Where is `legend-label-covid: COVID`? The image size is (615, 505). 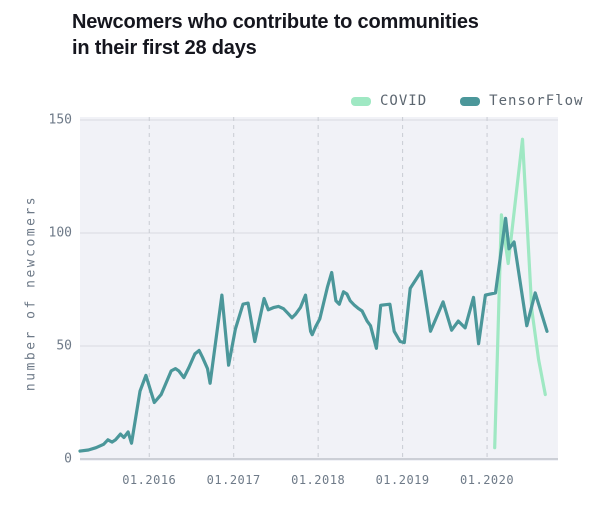 legend-label-covid: COVID is located at coordinates (404, 101).